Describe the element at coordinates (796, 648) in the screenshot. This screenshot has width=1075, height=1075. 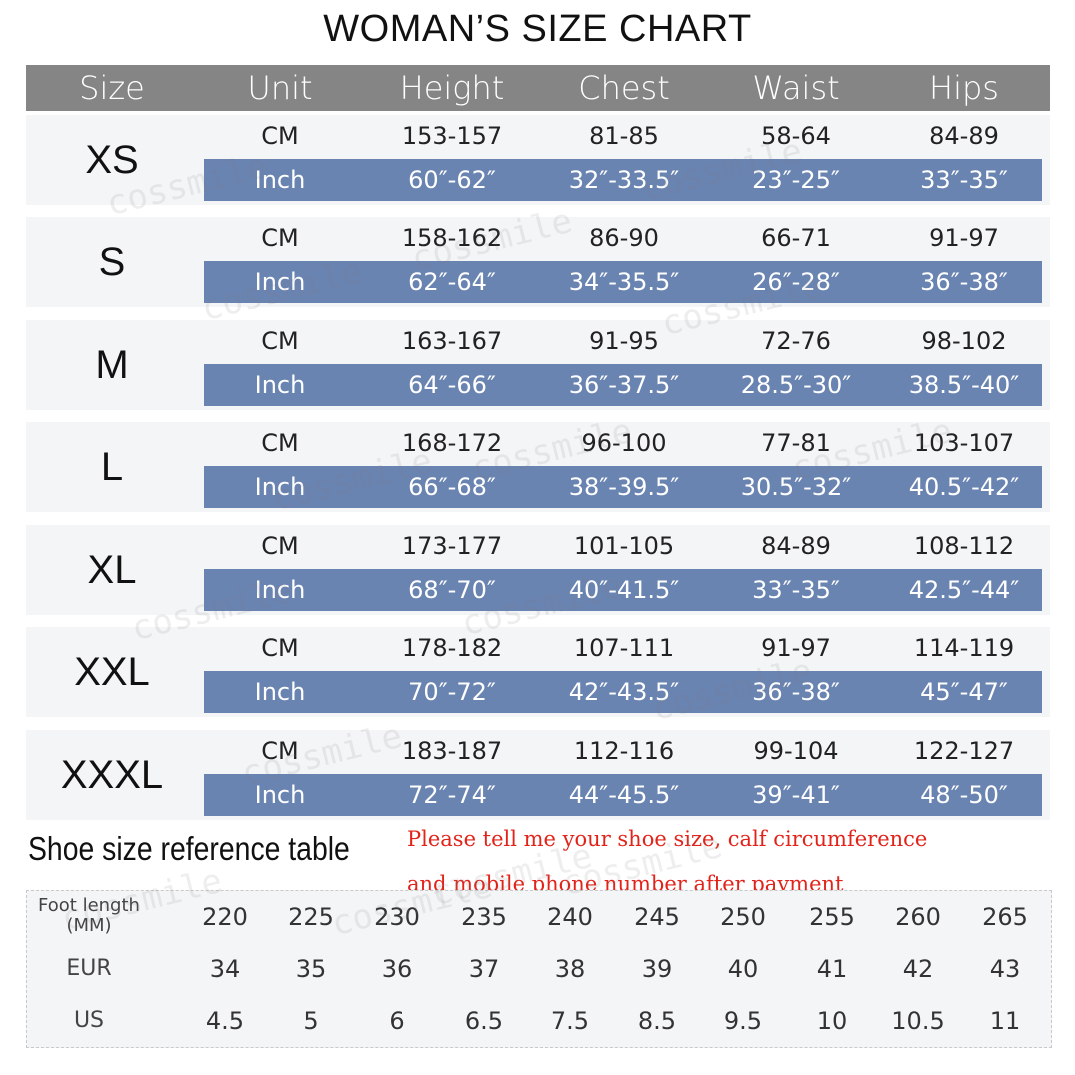
I see `cm-waist-cell: 91-97` at that location.